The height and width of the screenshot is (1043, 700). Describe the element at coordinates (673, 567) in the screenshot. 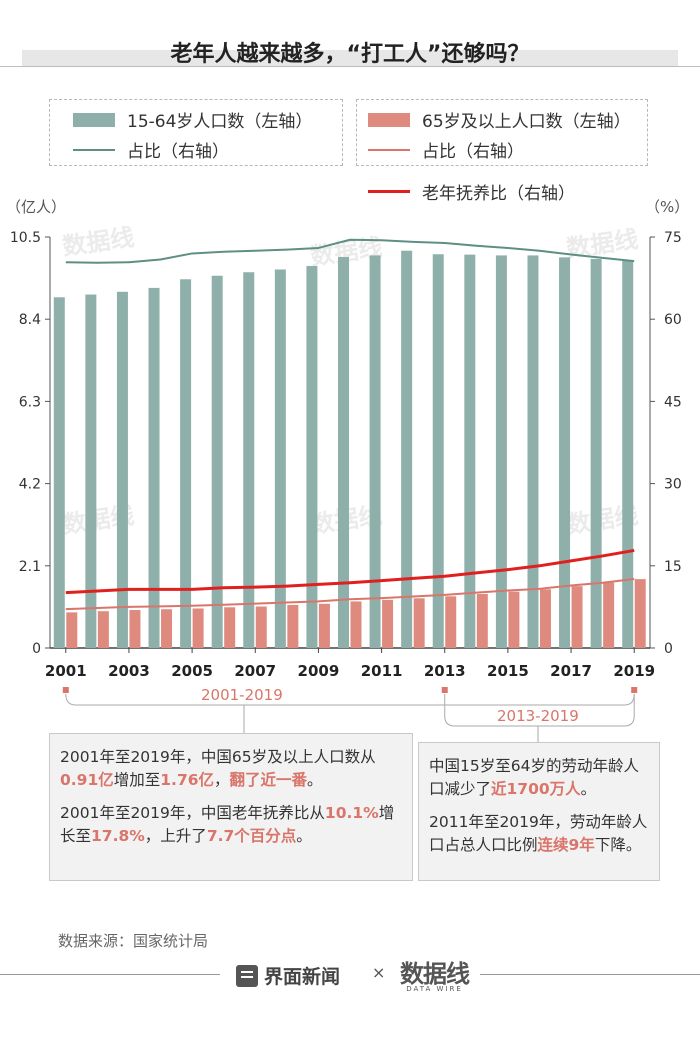

I see `right-axis-tick-label: 15` at that location.